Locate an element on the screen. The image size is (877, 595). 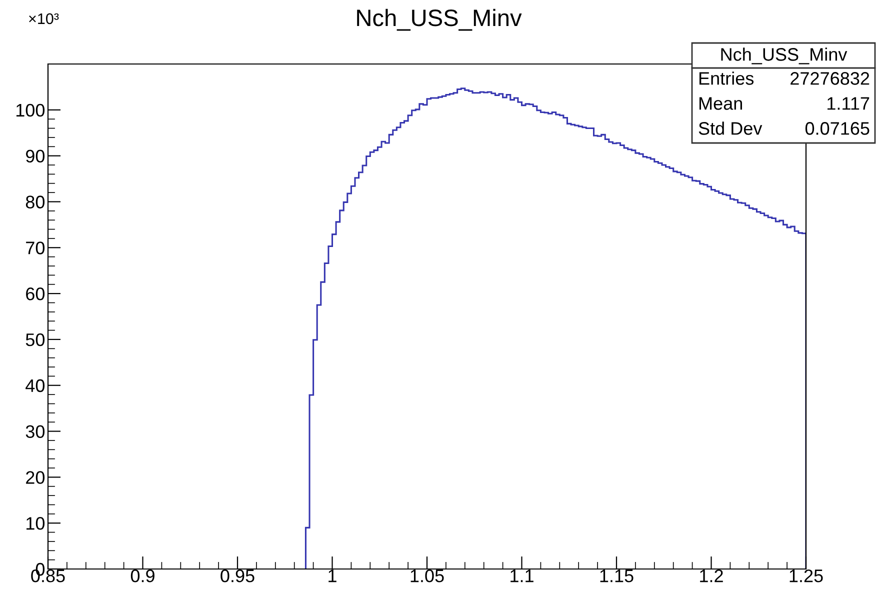
x-tick-label: 1.1 is located at coordinates (522, 576).